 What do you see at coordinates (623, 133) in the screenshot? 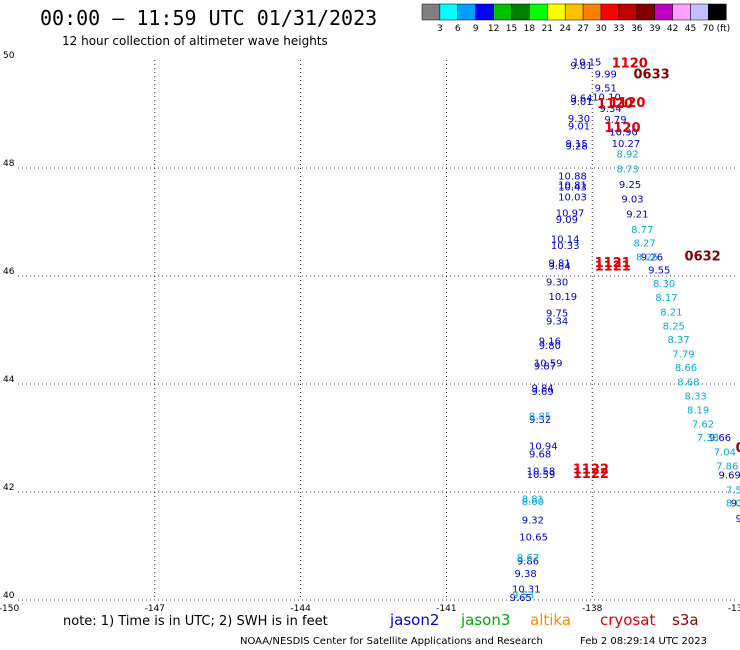
I see `wave-height-value: 10.90` at bounding box center [623, 133].